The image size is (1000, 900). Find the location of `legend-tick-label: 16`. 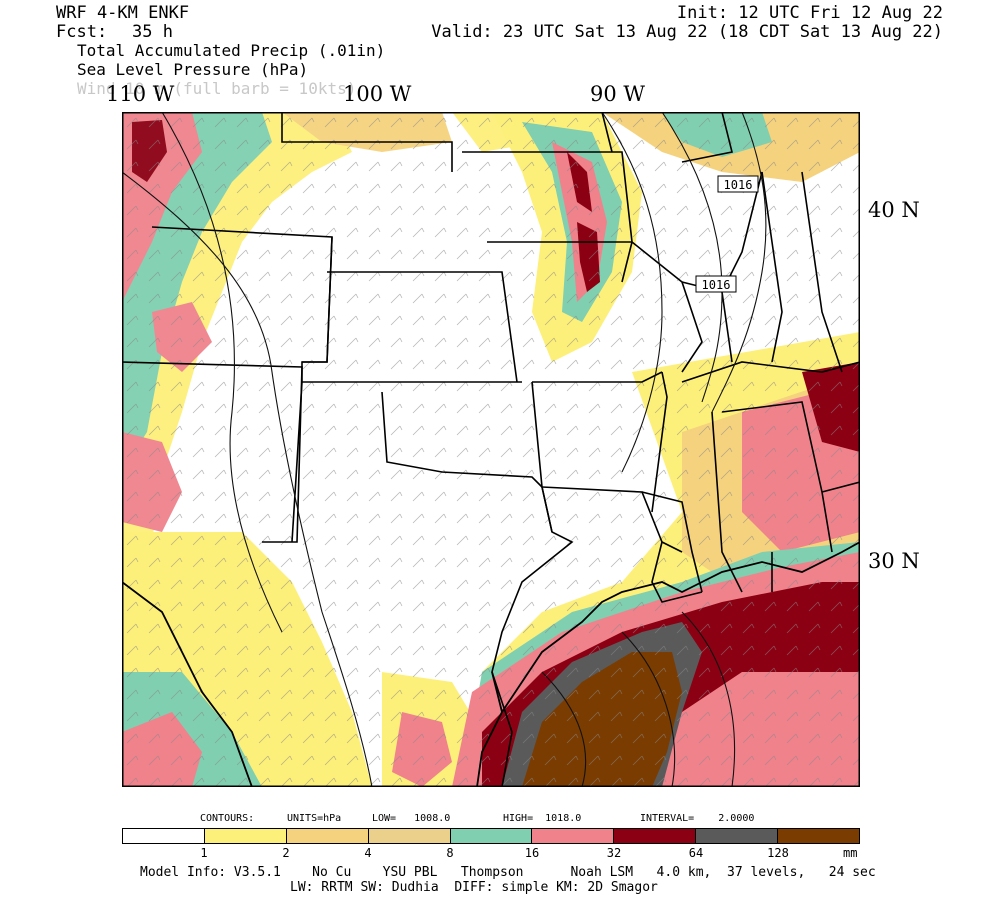

legend-tick-label: 16 is located at coordinates (532, 853).